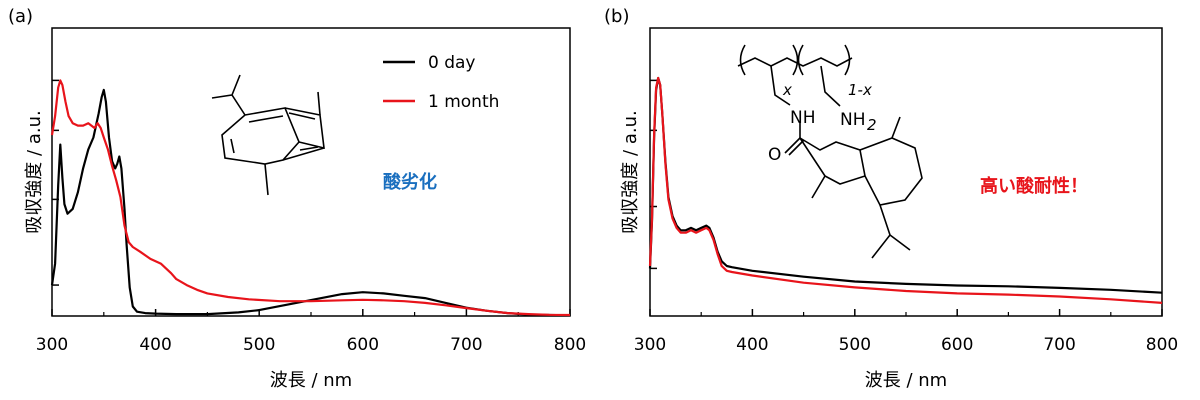  Describe the element at coordinates (34, 171) in the screenshot. I see `panel-a-y-axis-title: 吸収強度 / a.u.` at that location.